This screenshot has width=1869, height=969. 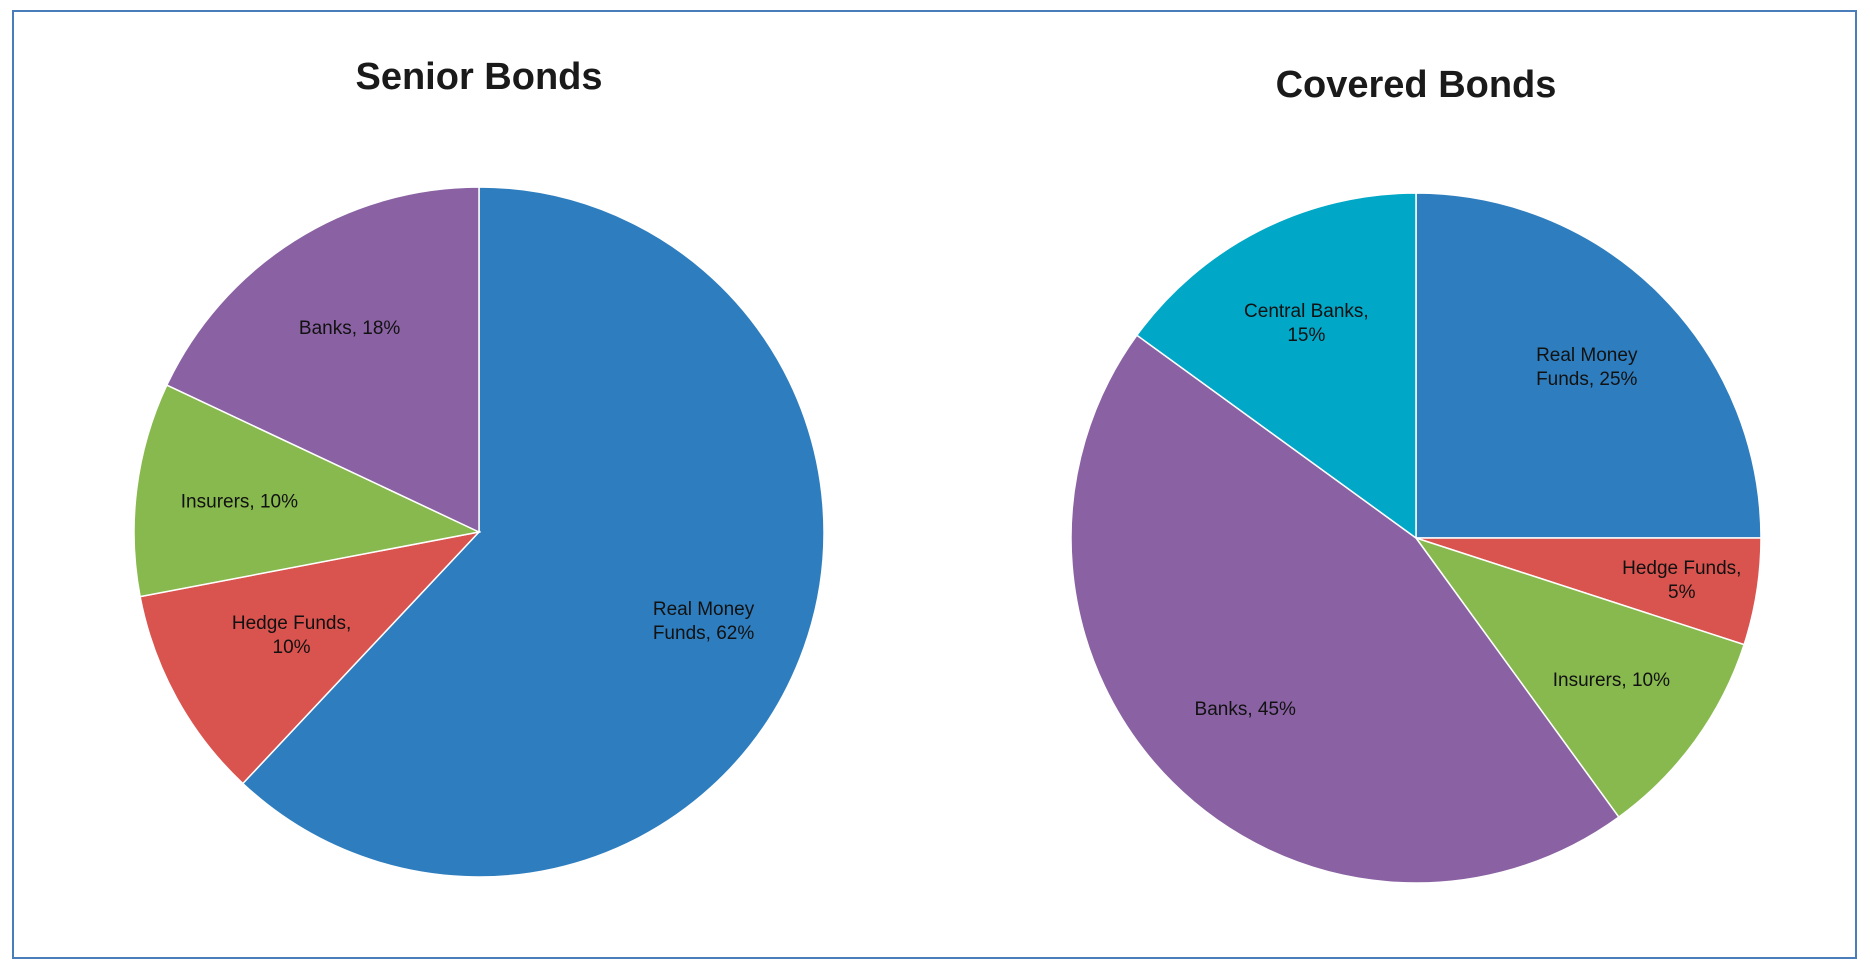 I want to click on pie-slice-real-money-funds, so click(x=1588, y=365).